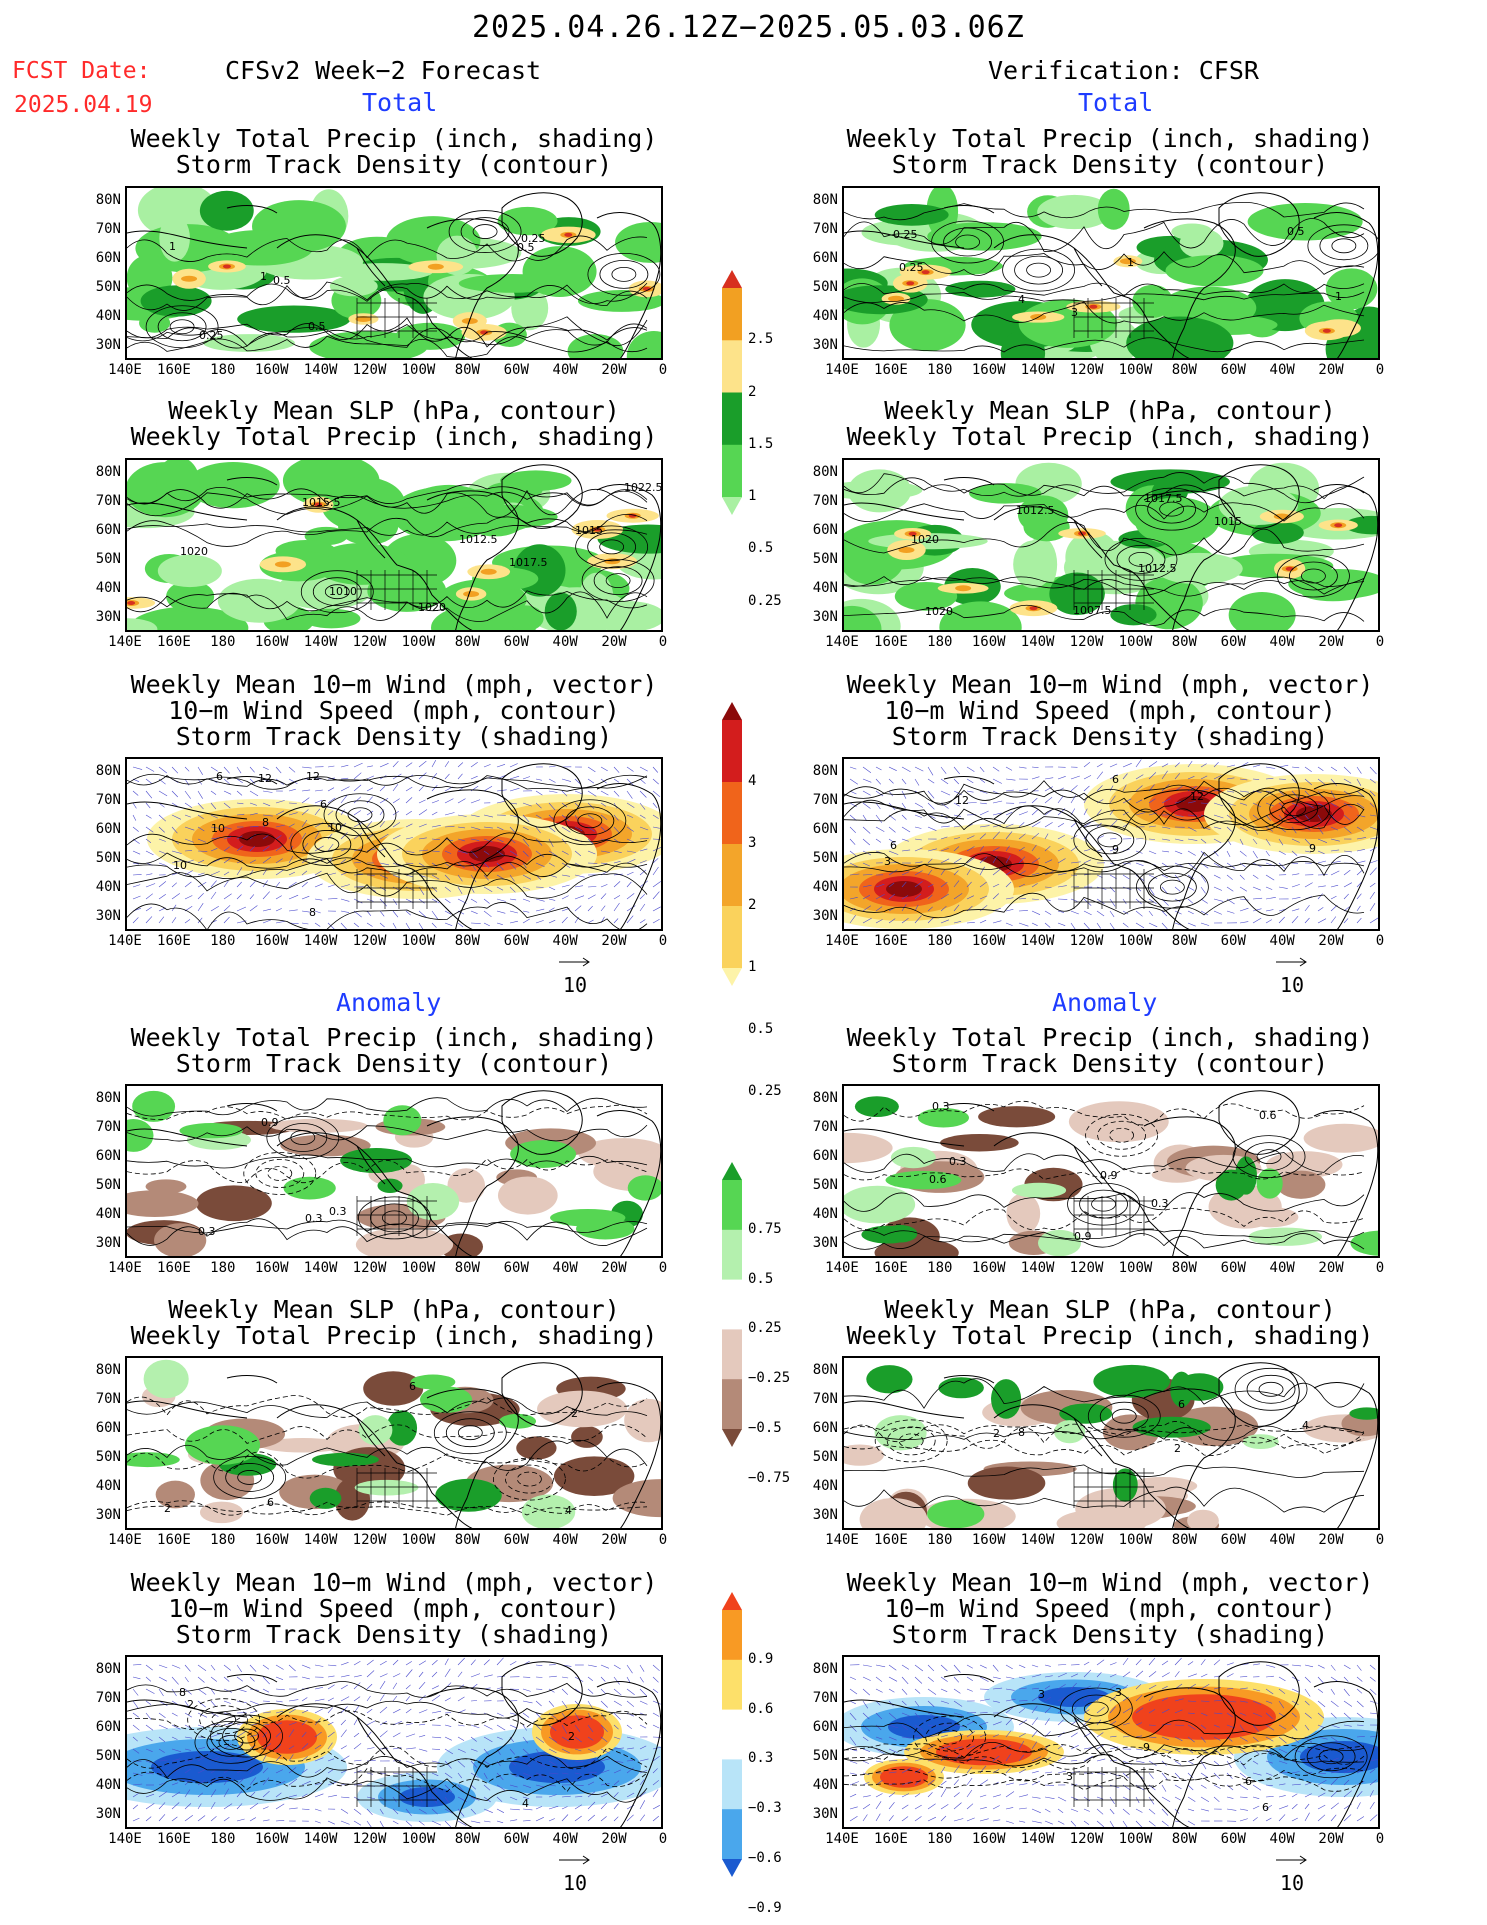 Image resolution: width=1487 pixels, height=1925 pixels. Describe the element at coordinates (525, 1803) in the screenshot. I see `contour-label: 4` at that location.